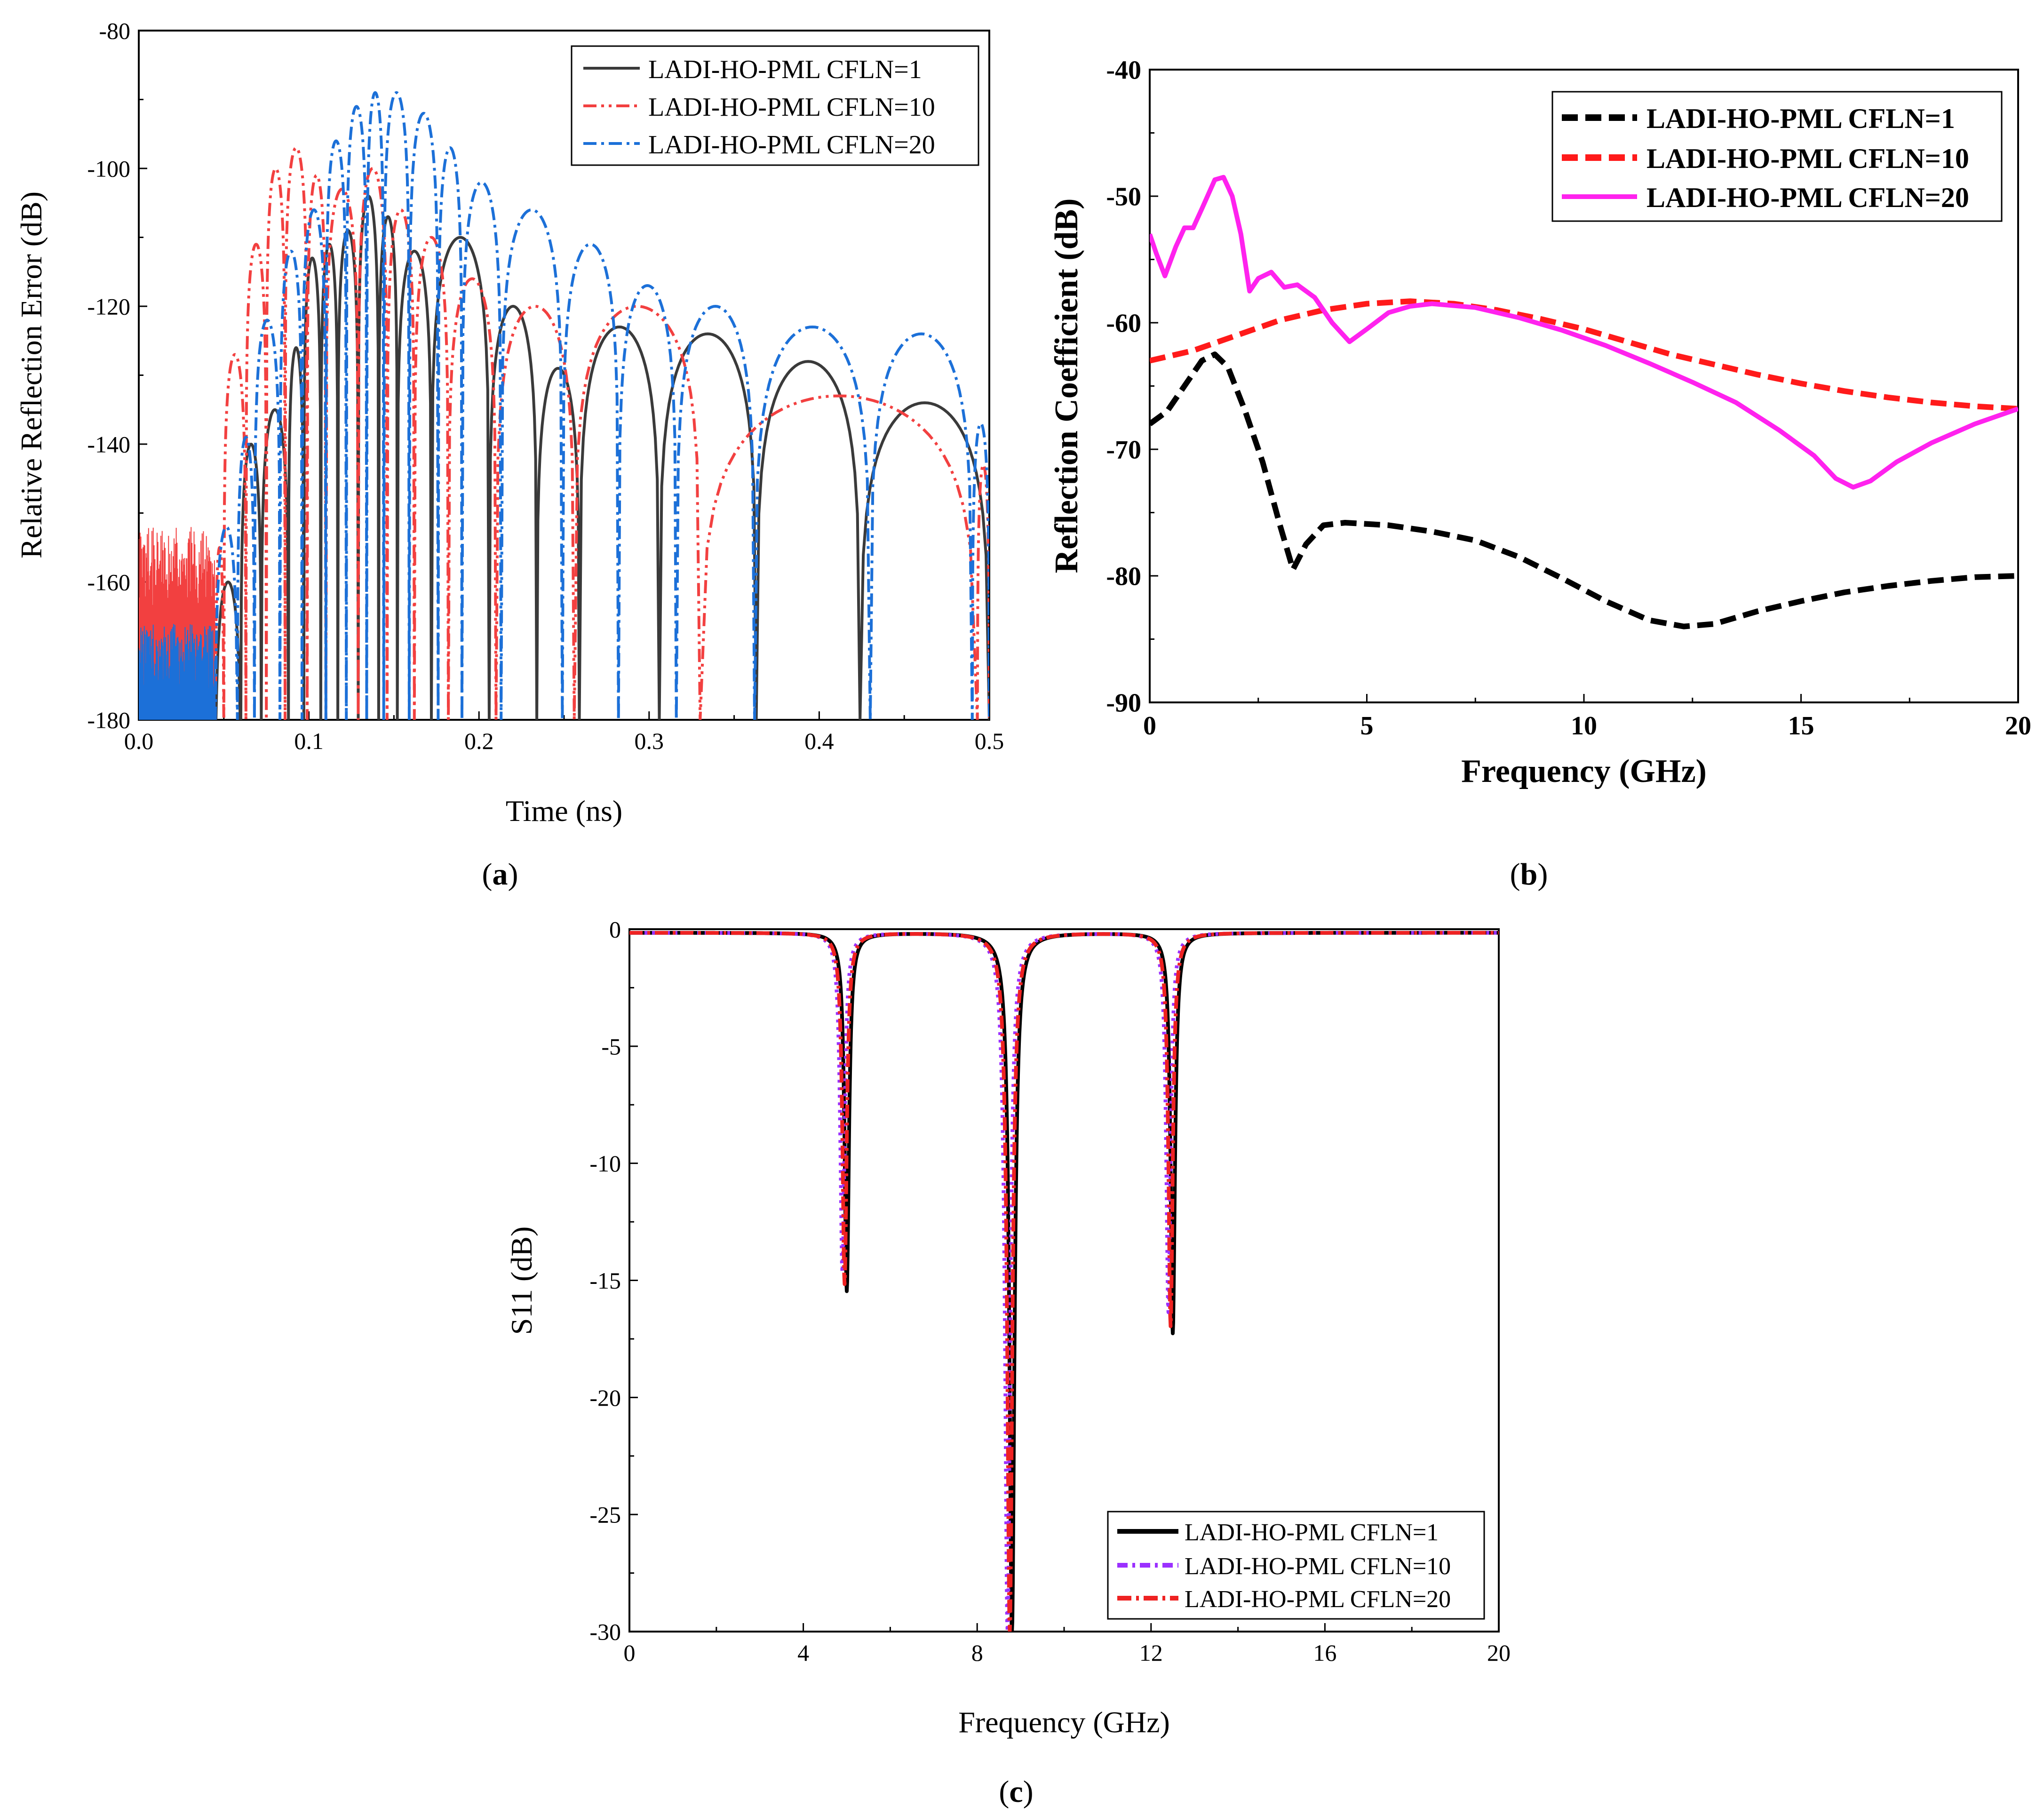 Image resolution: width=2044 pixels, height=1816 pixels. I want to click on x-tick-label: 8, so click(977, 1653).